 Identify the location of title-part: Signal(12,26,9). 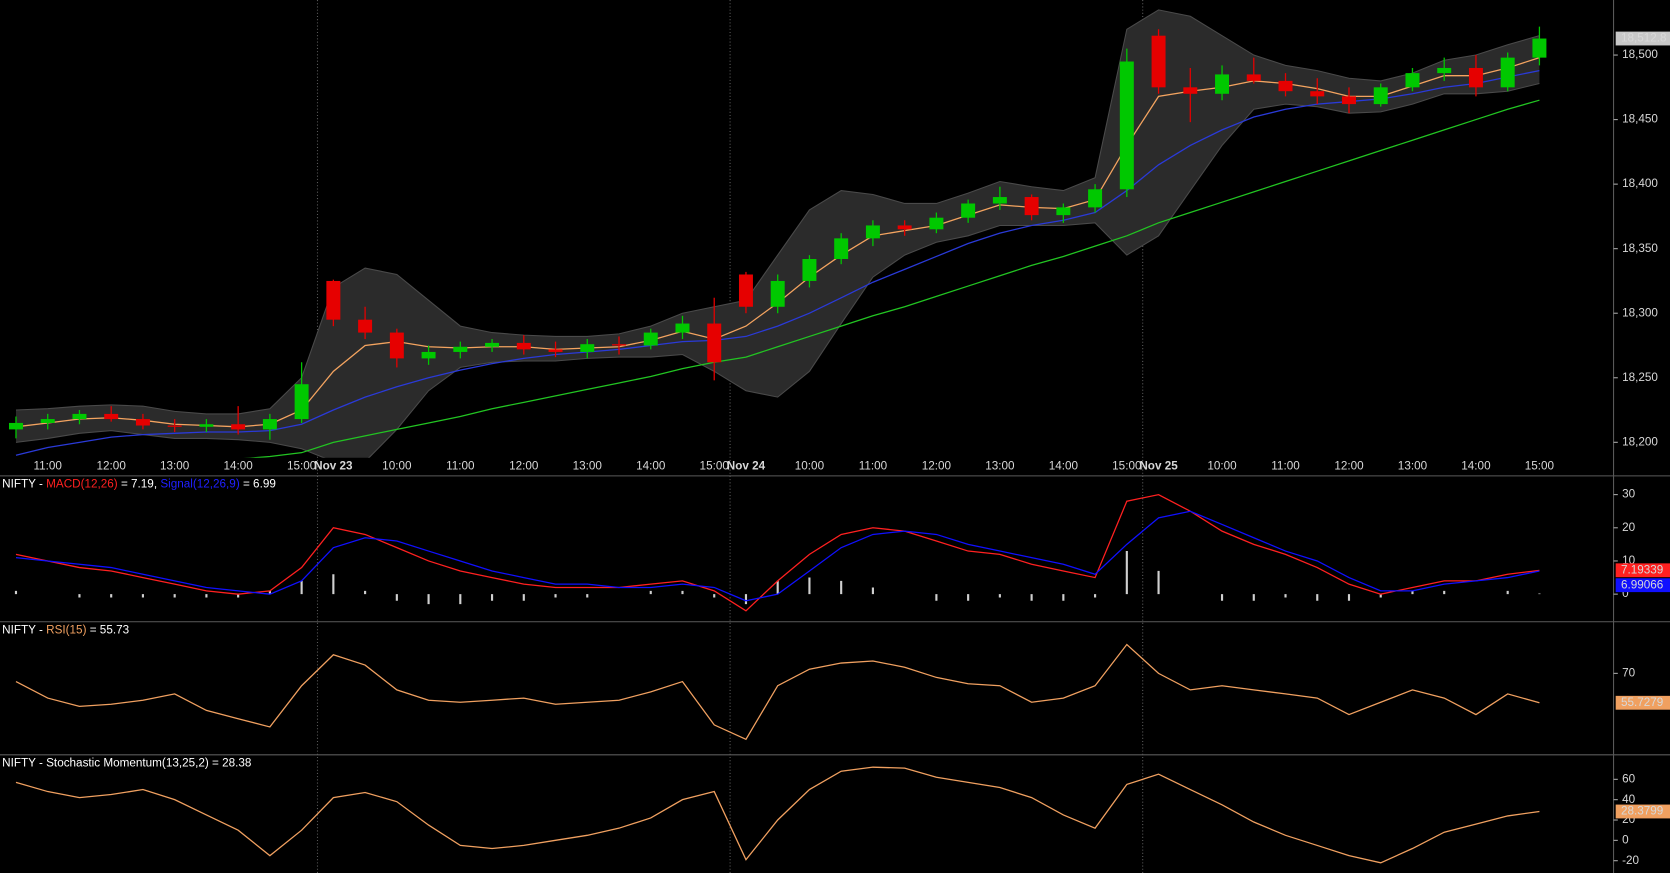
(199, 484).